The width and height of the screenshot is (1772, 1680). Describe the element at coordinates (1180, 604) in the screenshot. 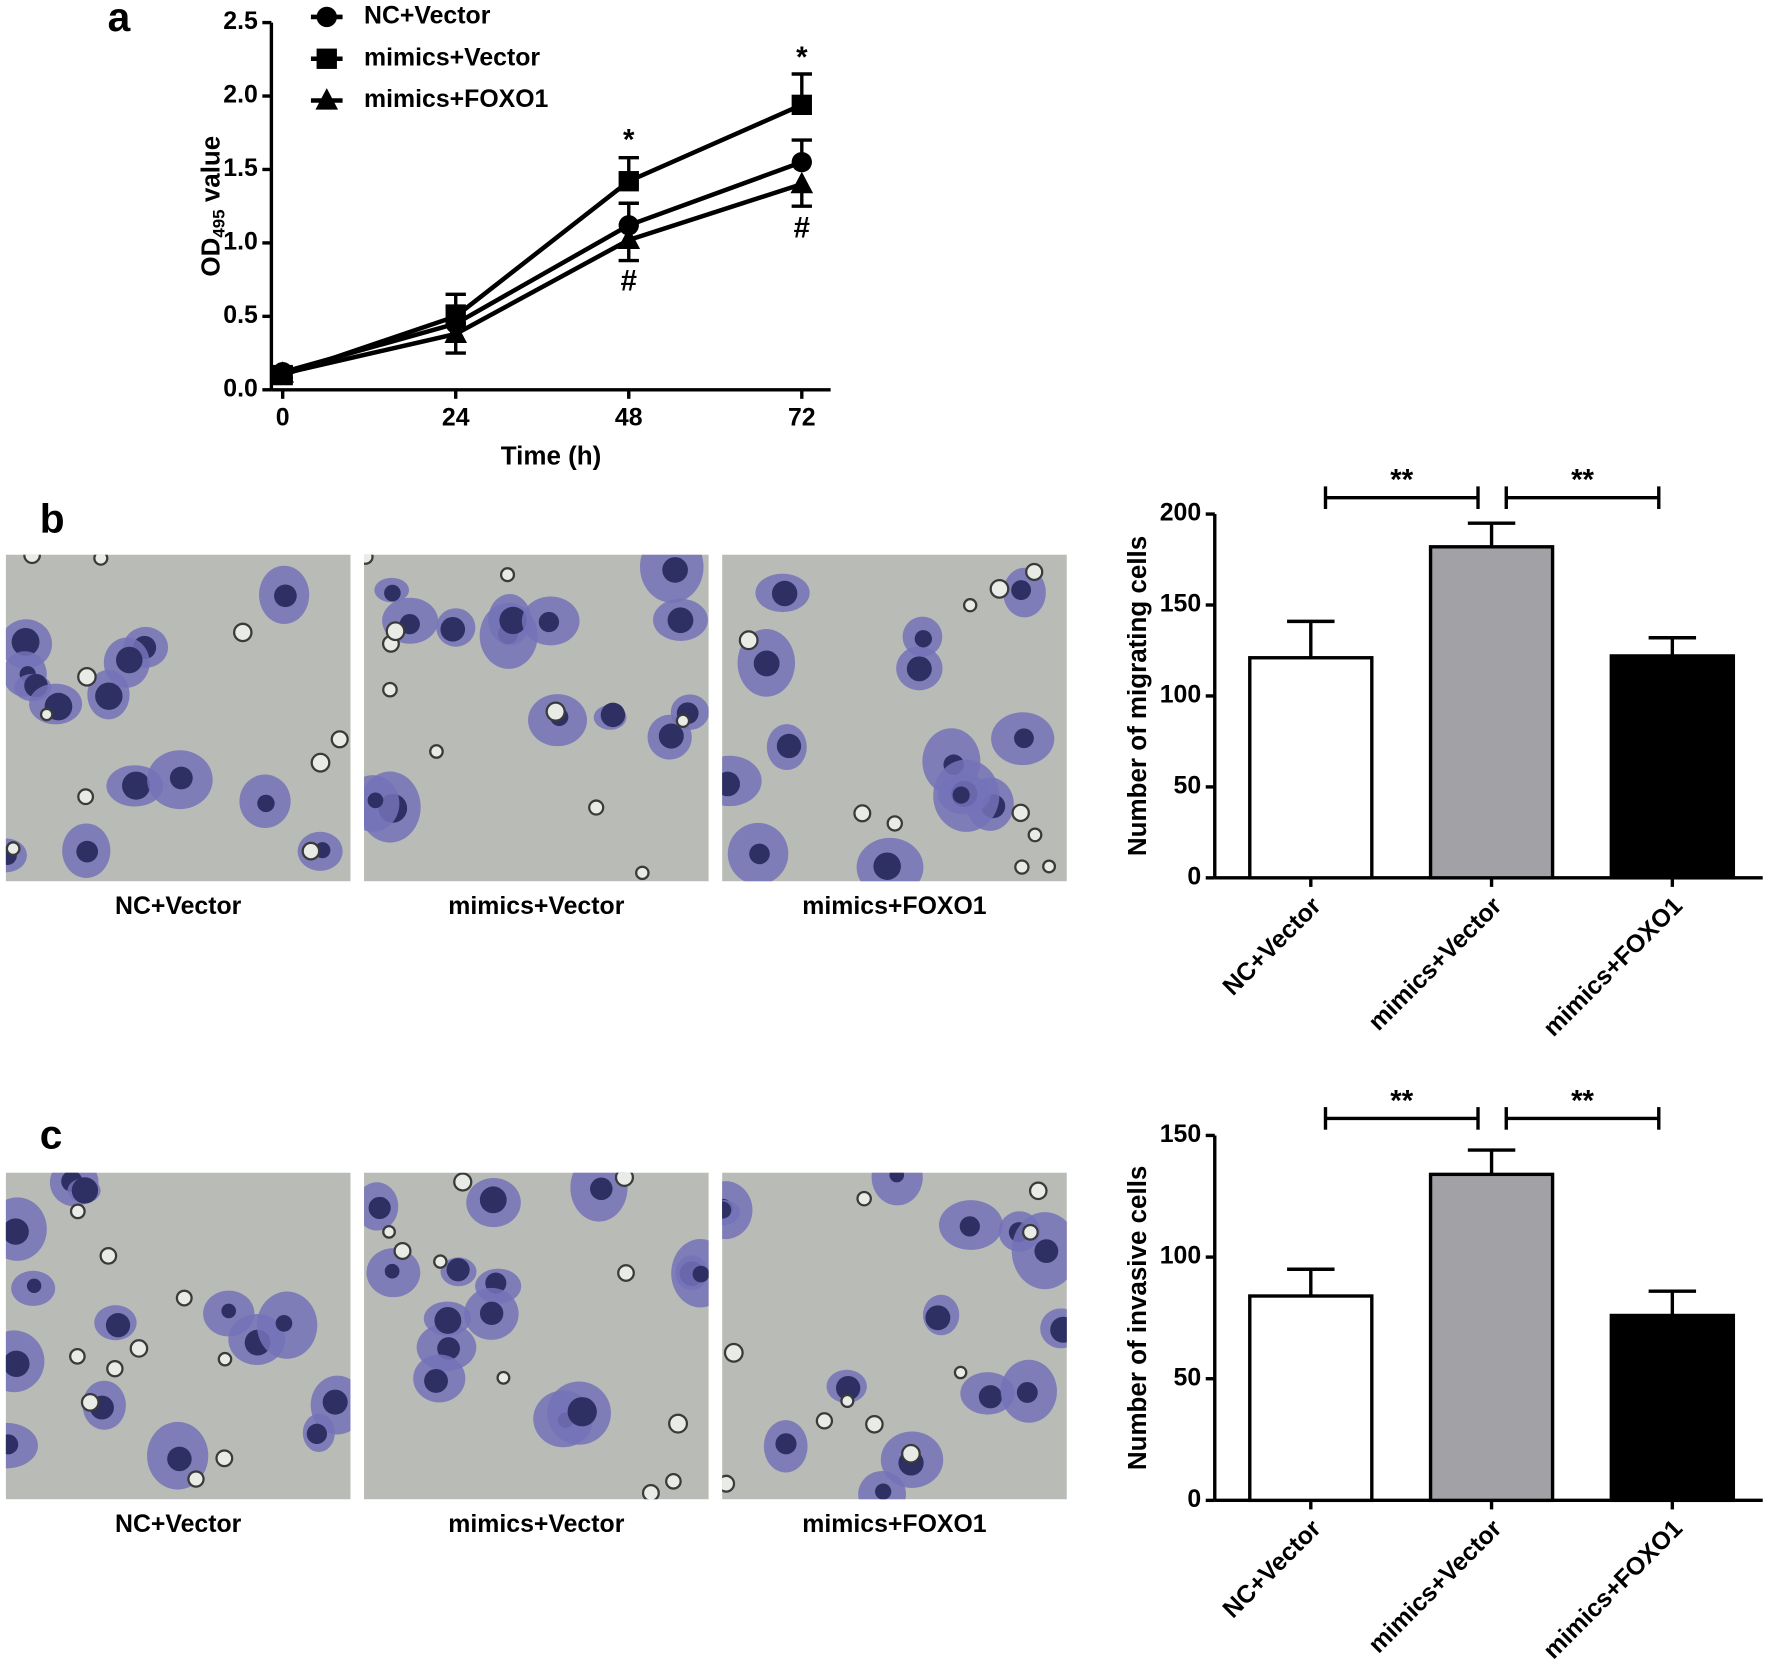

I see `y-tick-label: 150` at that location.